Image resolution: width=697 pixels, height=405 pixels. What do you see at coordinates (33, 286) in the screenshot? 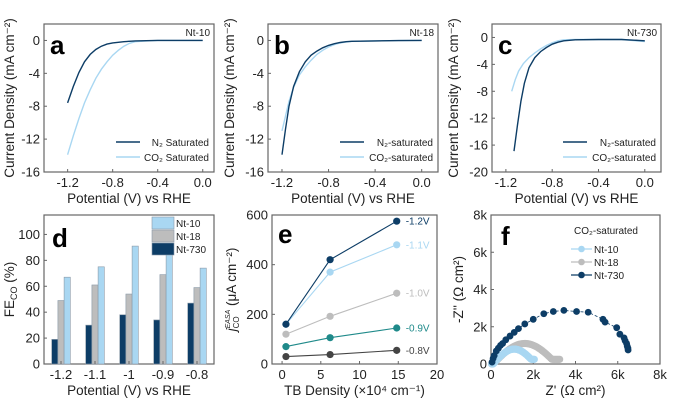
I see `y-tick-label: 60` at bounding box center [33, 286].